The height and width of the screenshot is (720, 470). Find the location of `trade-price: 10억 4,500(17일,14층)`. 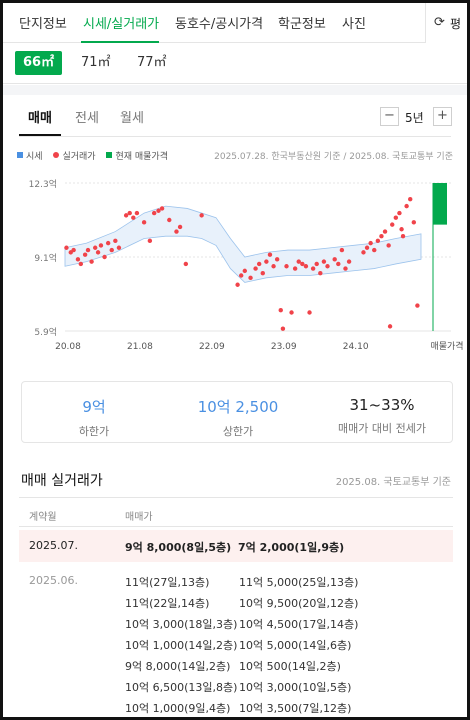

trade-price: 10억 4,500(17일,14층) is located at coordinates (299, 624).